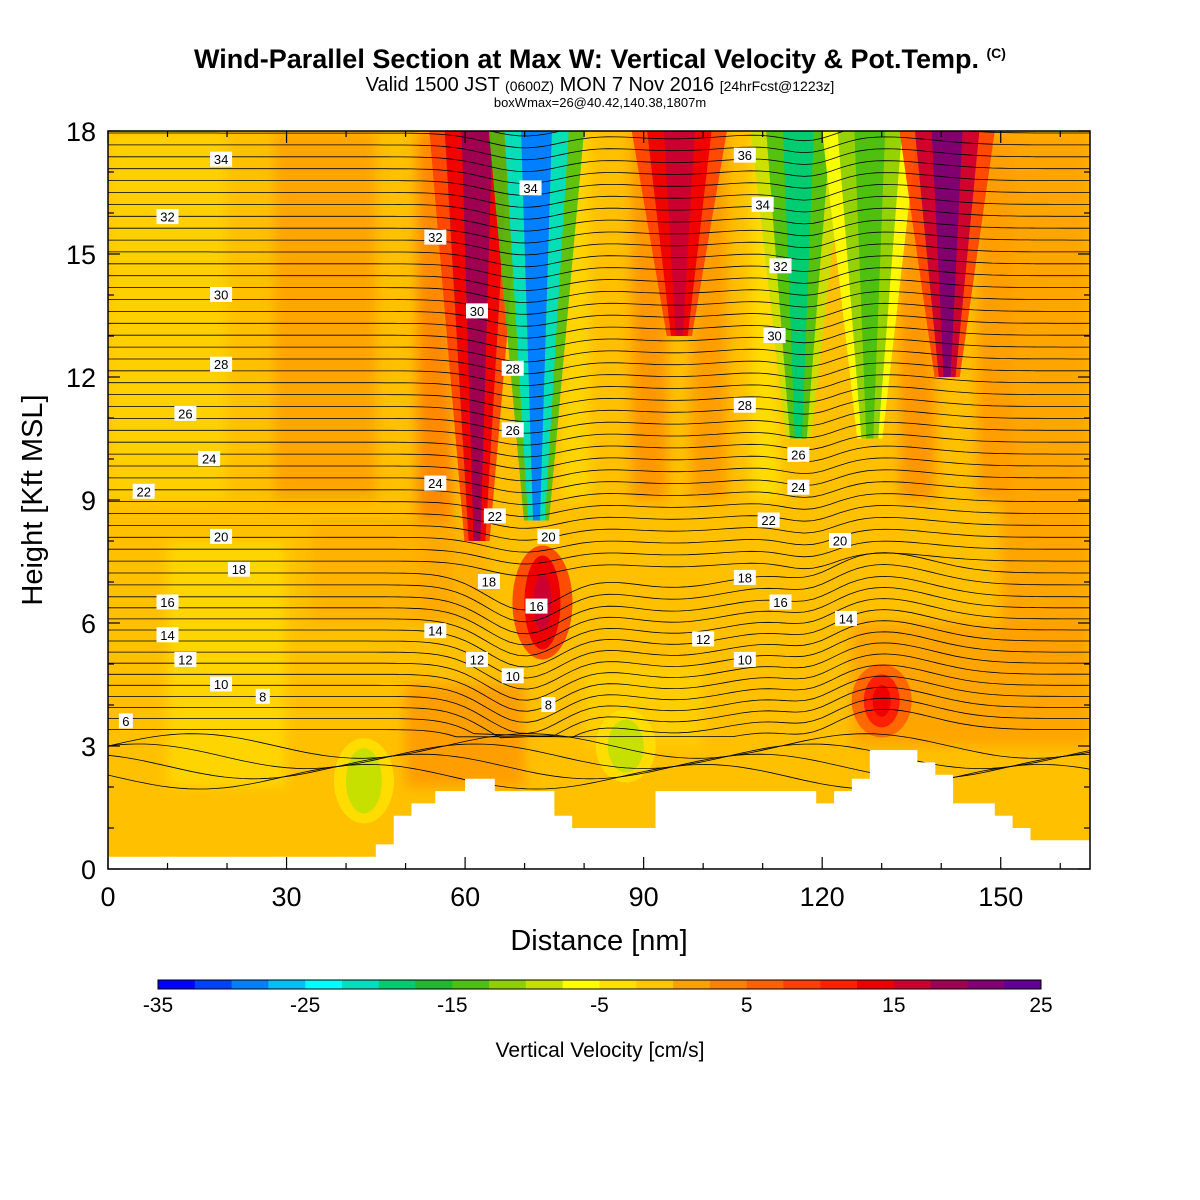 This screenshot has width=1200, height=1200. I want to click on x-tick-label: 30, so click(287, 897).